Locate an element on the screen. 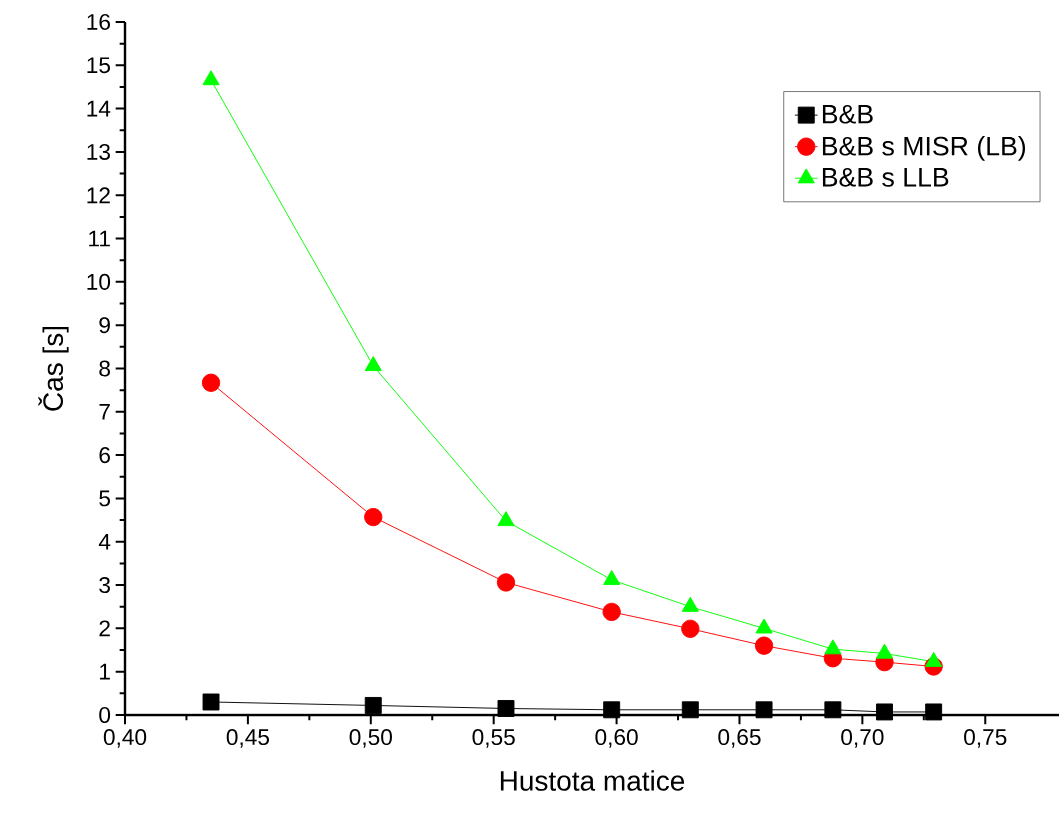 This screenshot has width=1060, height=823. y-tick-label: 2 is located at coordinates (104, 628).